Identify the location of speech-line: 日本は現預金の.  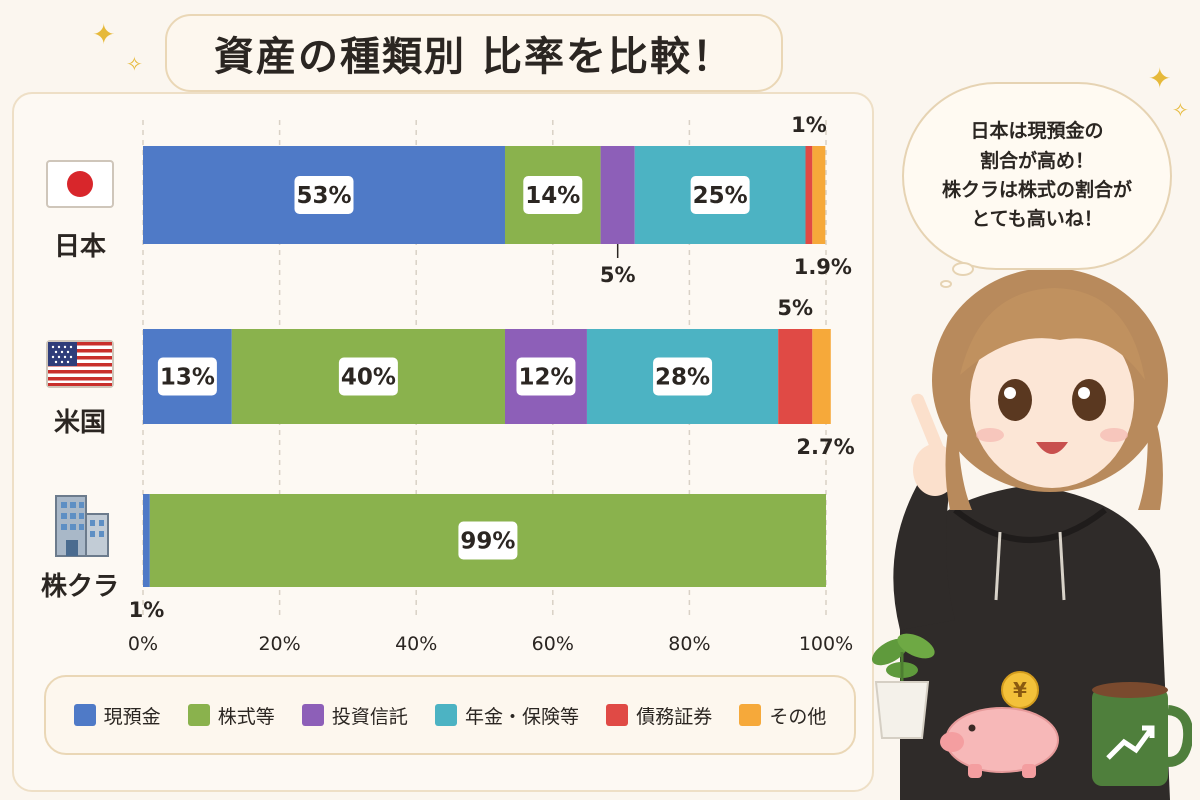
(1037, 131).